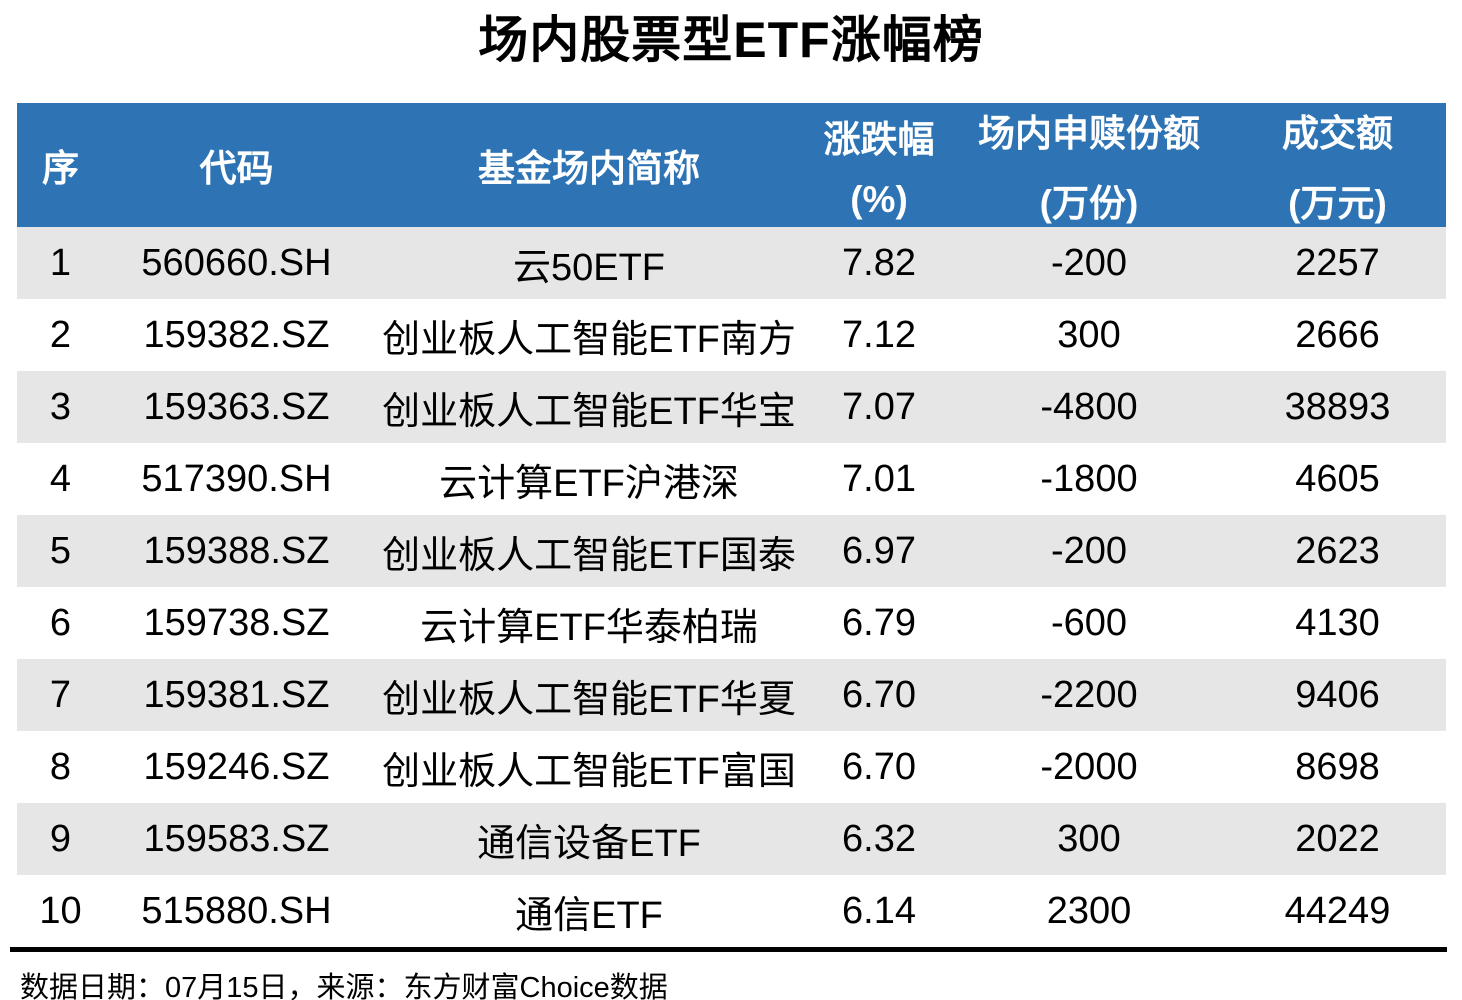  Describe the element at coordinates (589, 555) in the screenshot. I see `fund-name-cell: 创业板人工智能ETF国泰` at that location.